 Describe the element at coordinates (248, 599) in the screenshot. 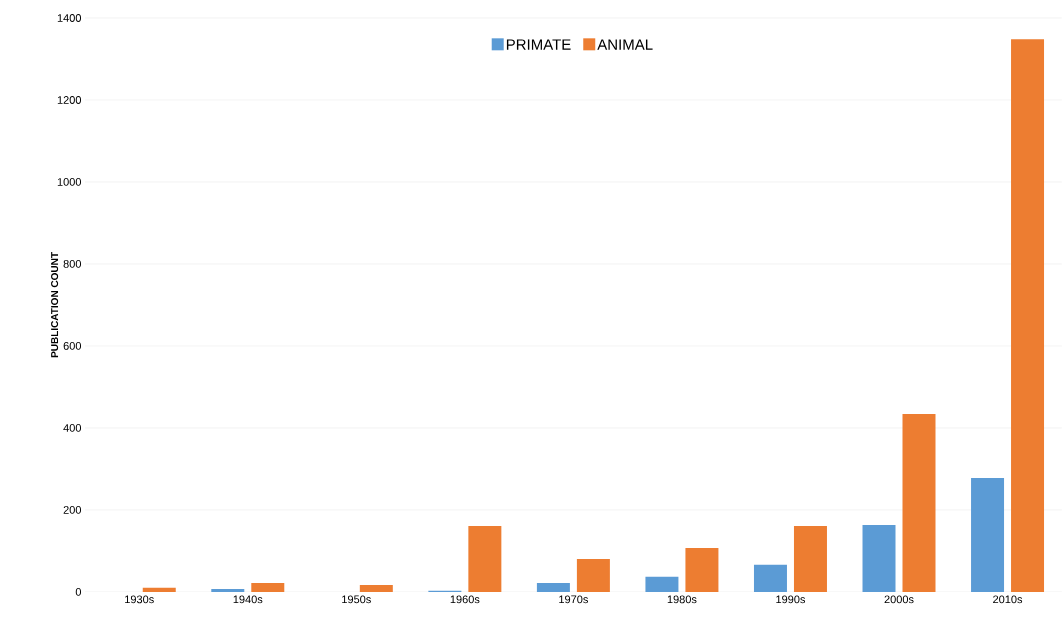

I see `x-tick-label: 1940s` at that location.